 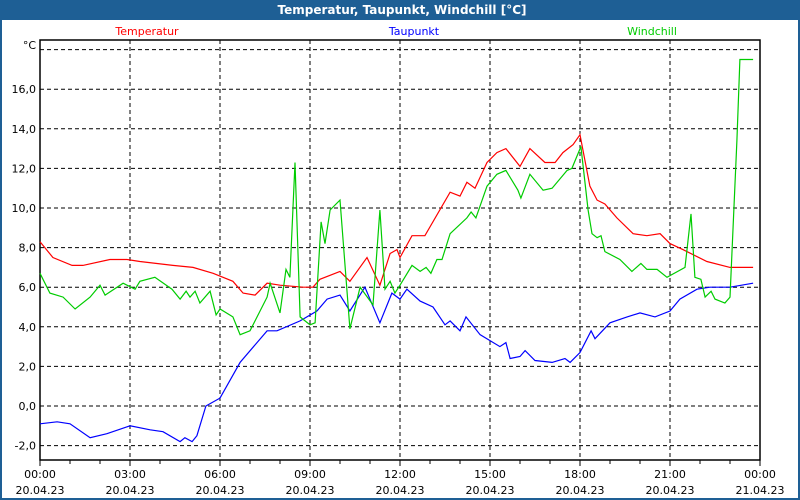 I want to click on y-tick-label: 12,0, so click(x=24, y=168).